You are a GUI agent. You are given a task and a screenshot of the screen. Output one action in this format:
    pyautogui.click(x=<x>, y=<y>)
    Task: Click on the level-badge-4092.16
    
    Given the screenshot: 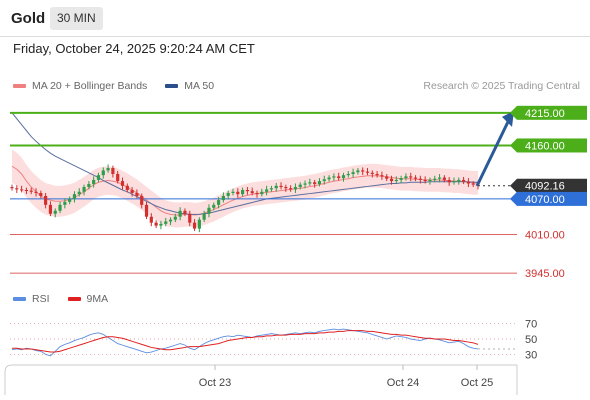 What is the action you would take?
    pyautogui.click(x=552, y=185)
    